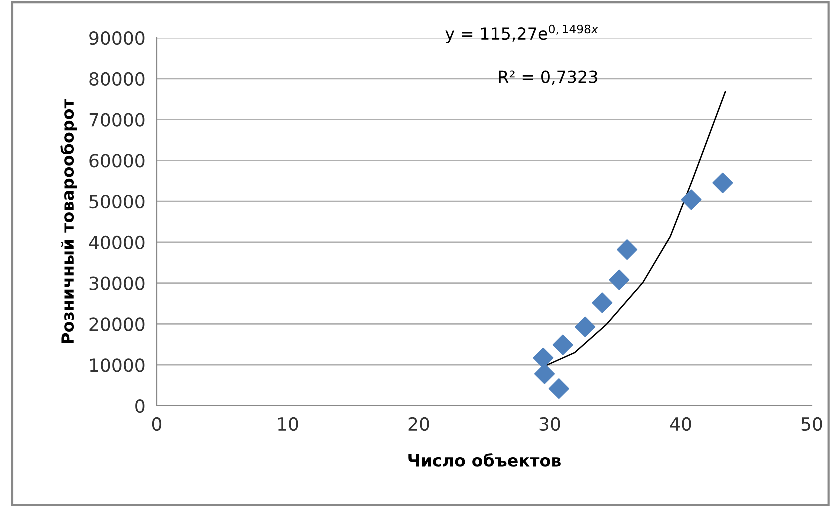  I want to click on x-axis-title: Число объектов, so click(484, 460).